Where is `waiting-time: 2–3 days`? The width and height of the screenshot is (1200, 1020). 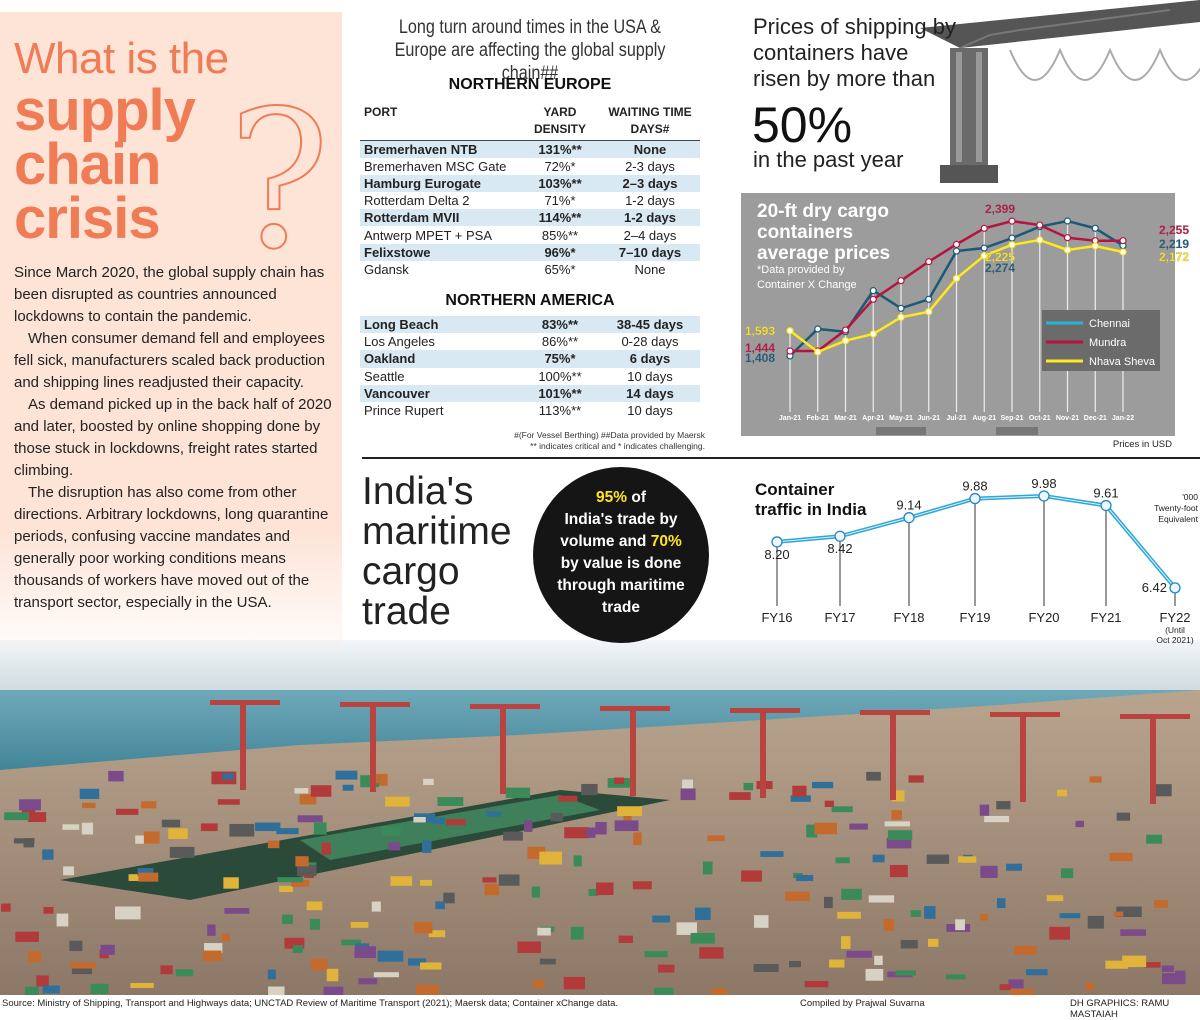 waiting-time: 2–3 days is located at coordinates (650, 183).